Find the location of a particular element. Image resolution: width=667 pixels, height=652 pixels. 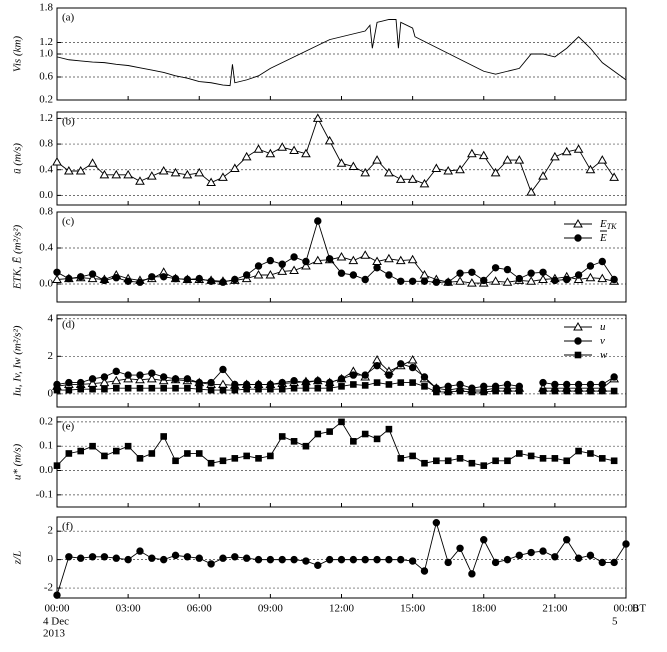

panel-label: (a) is located at coordinates (68, 18).